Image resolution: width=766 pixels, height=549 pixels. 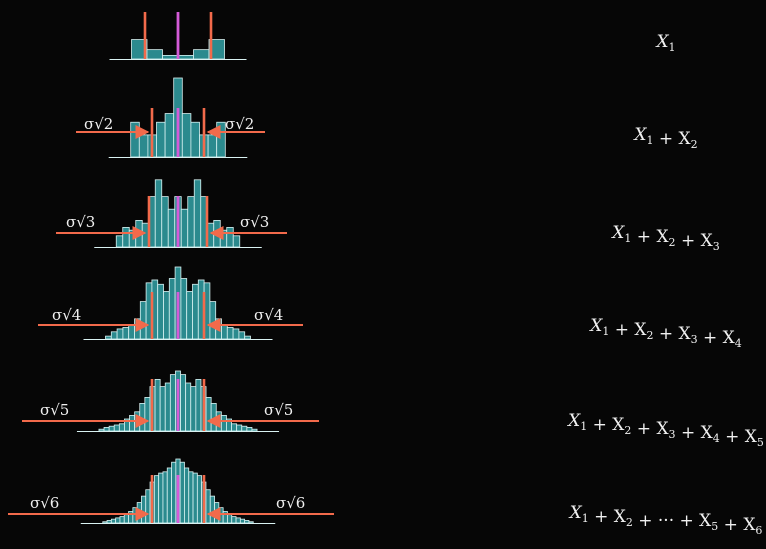 What do you see at coordinates (665, 430) in the screenshot?
I see `sum-label: X1 + X2 + X3 + X4 + X5` at bounding box center [665, 430].